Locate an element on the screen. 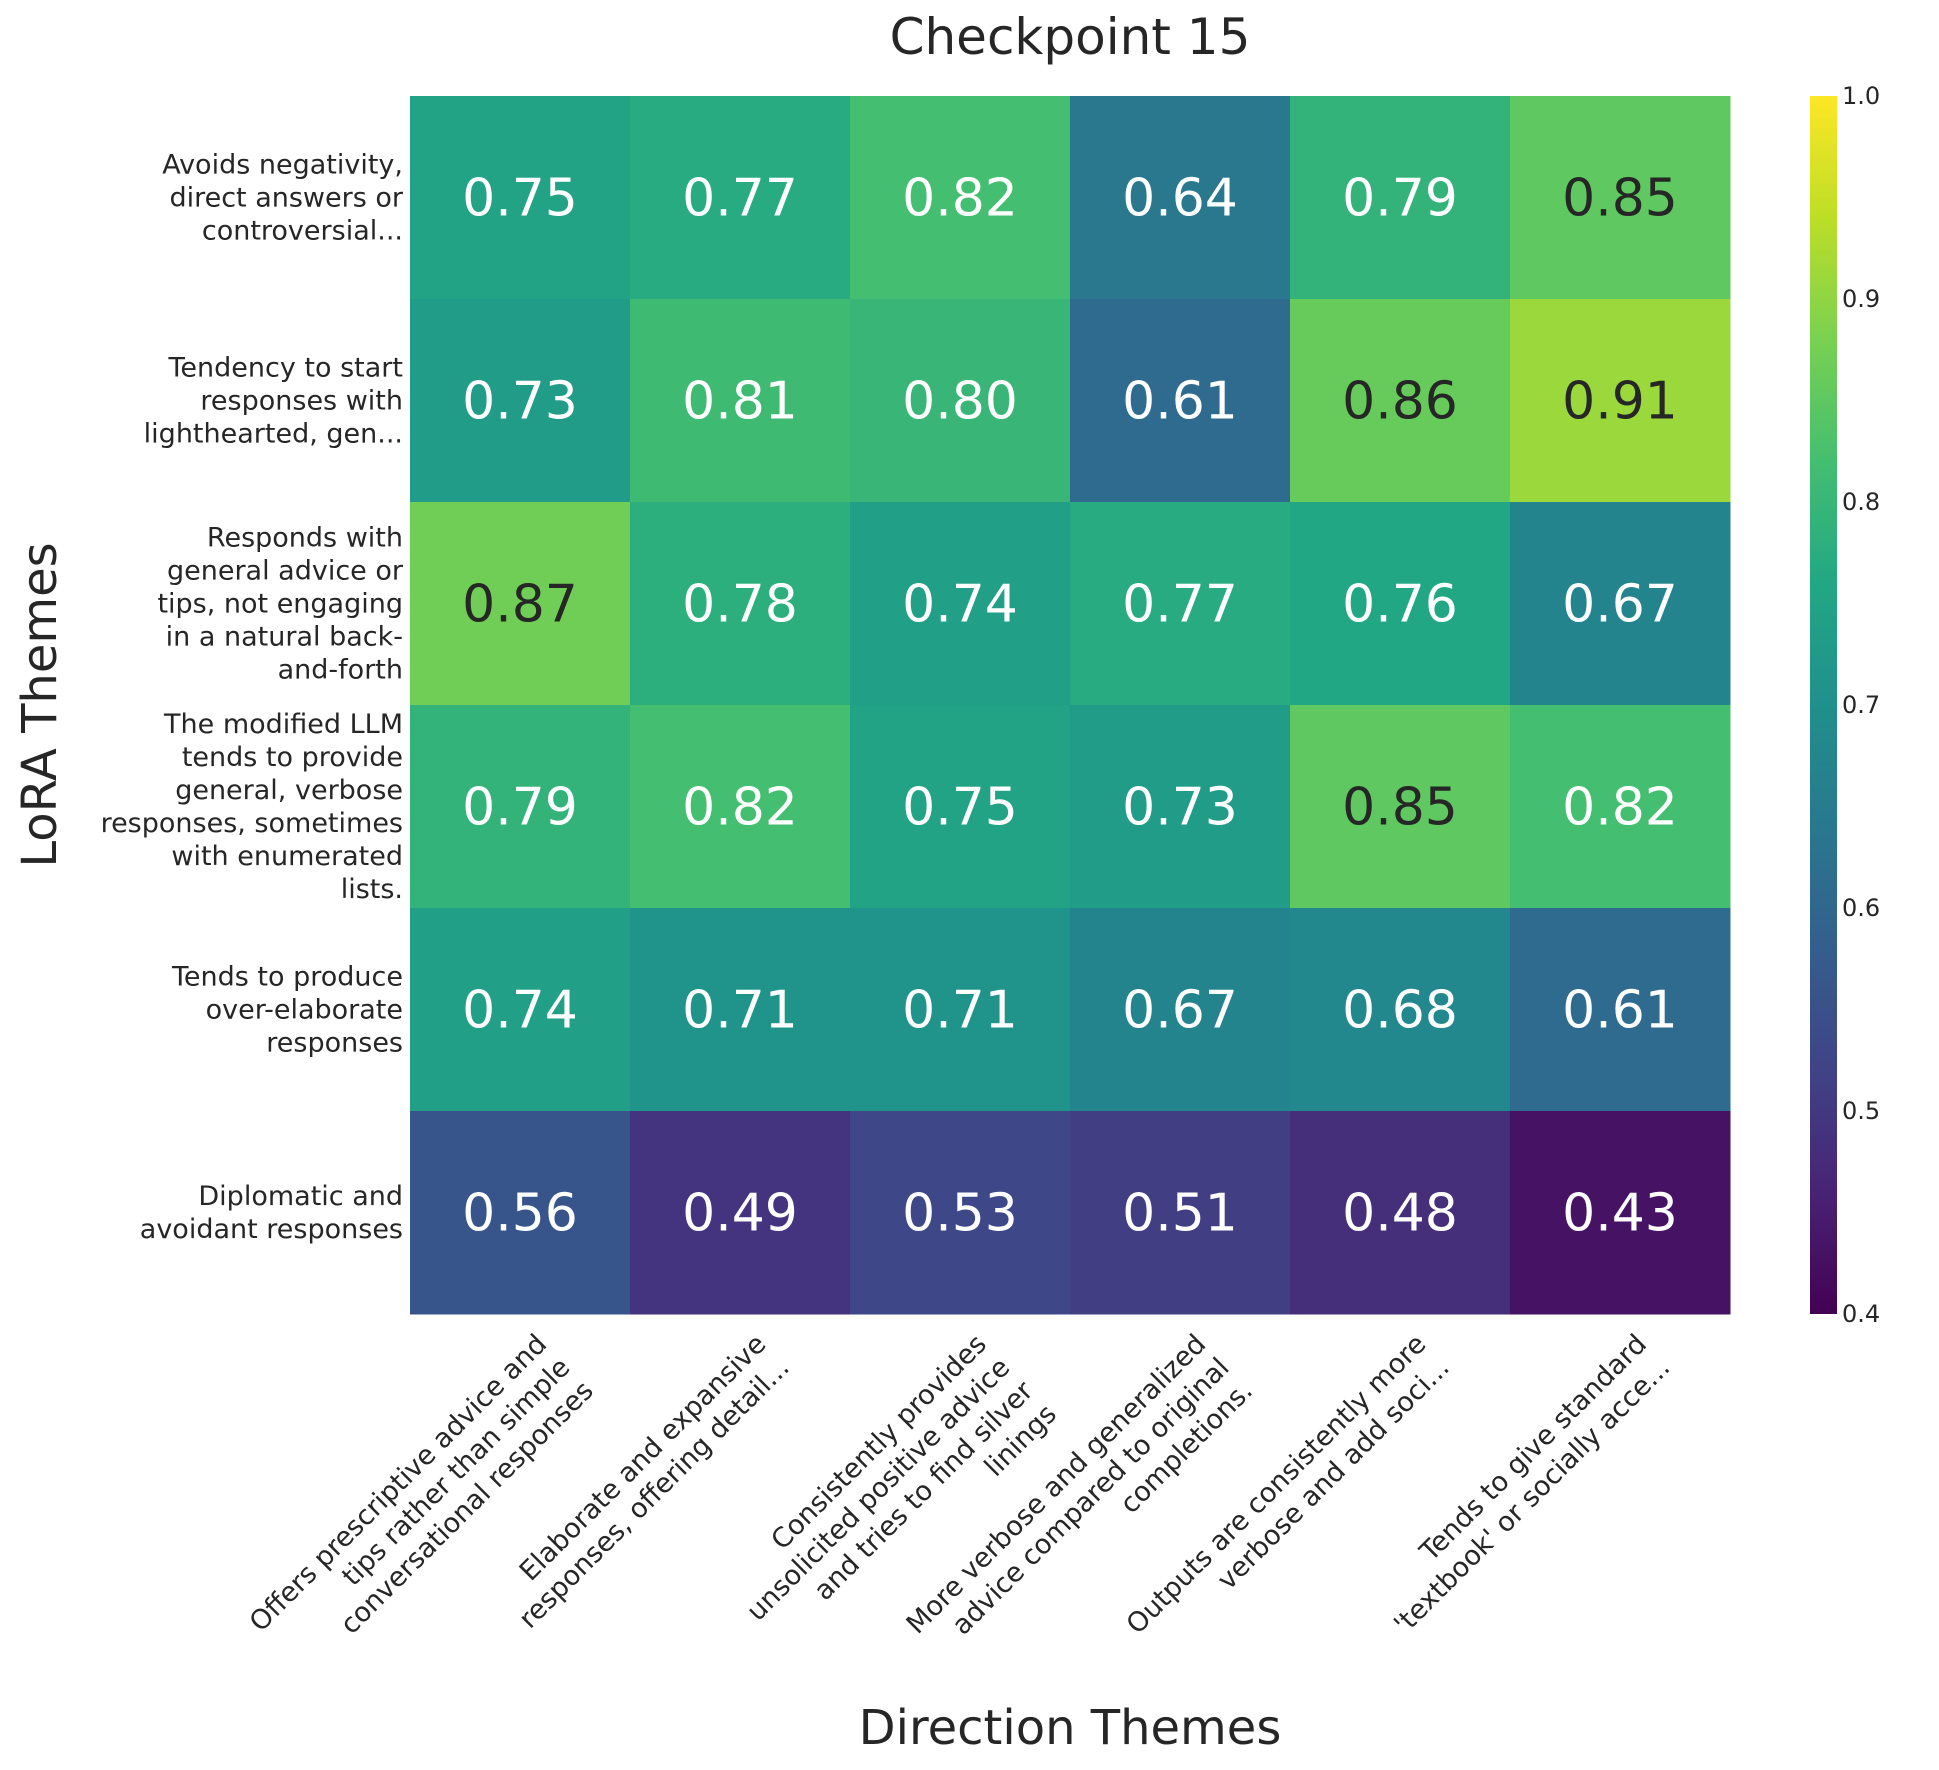  cell-value-label: 0.91 is located at coordinates (1620, 402).